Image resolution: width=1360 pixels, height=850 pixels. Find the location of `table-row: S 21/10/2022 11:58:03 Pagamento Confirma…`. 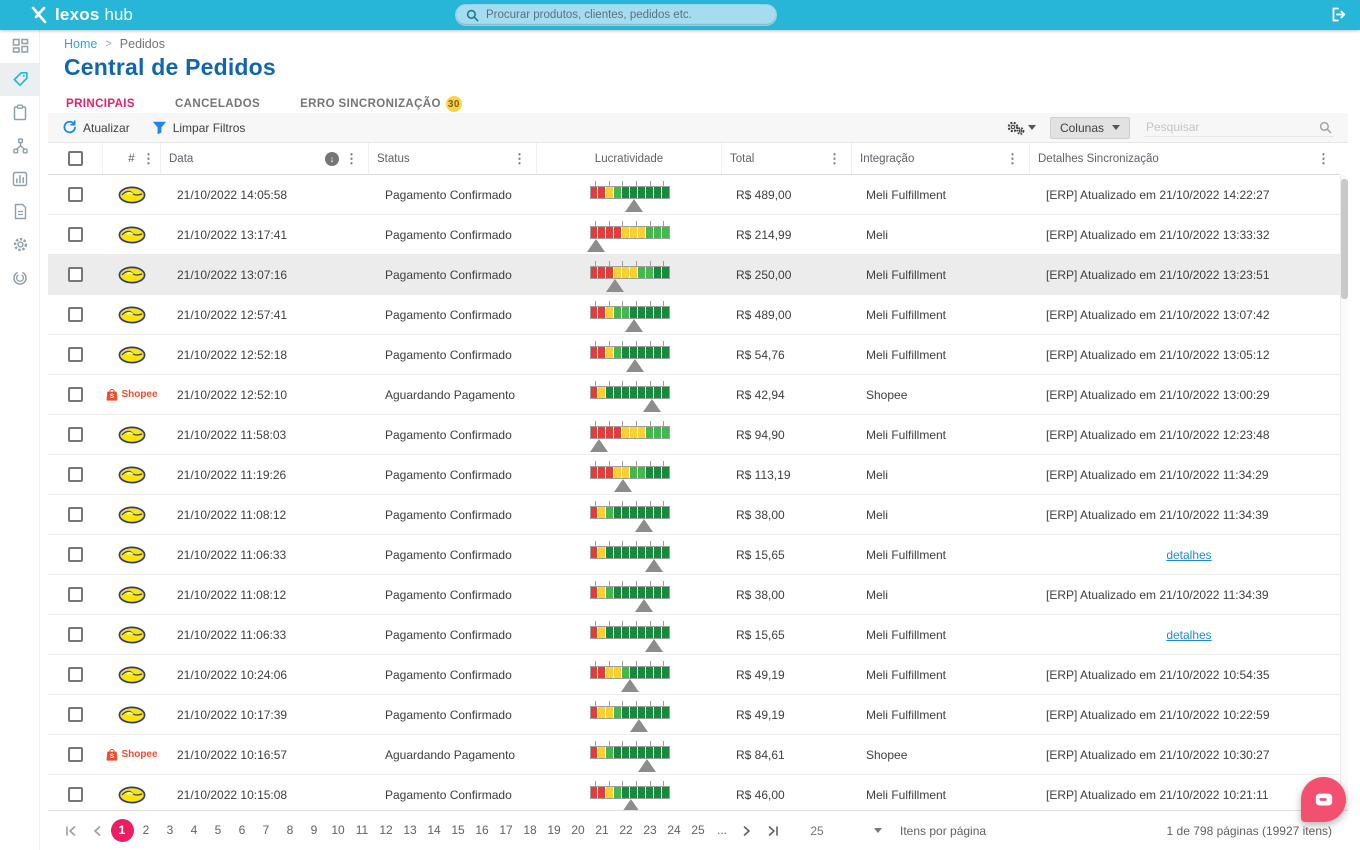

table-row: S 21/10/2022 11:58:03 Pagamento Confirma… is located at coordinates (694, 435).